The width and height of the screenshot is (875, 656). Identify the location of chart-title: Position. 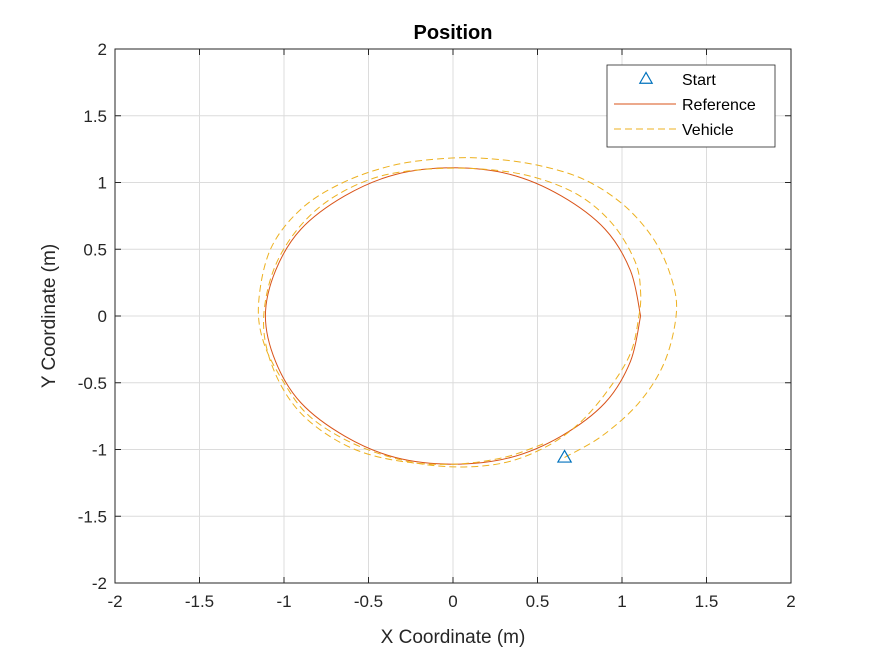
(453, 33).